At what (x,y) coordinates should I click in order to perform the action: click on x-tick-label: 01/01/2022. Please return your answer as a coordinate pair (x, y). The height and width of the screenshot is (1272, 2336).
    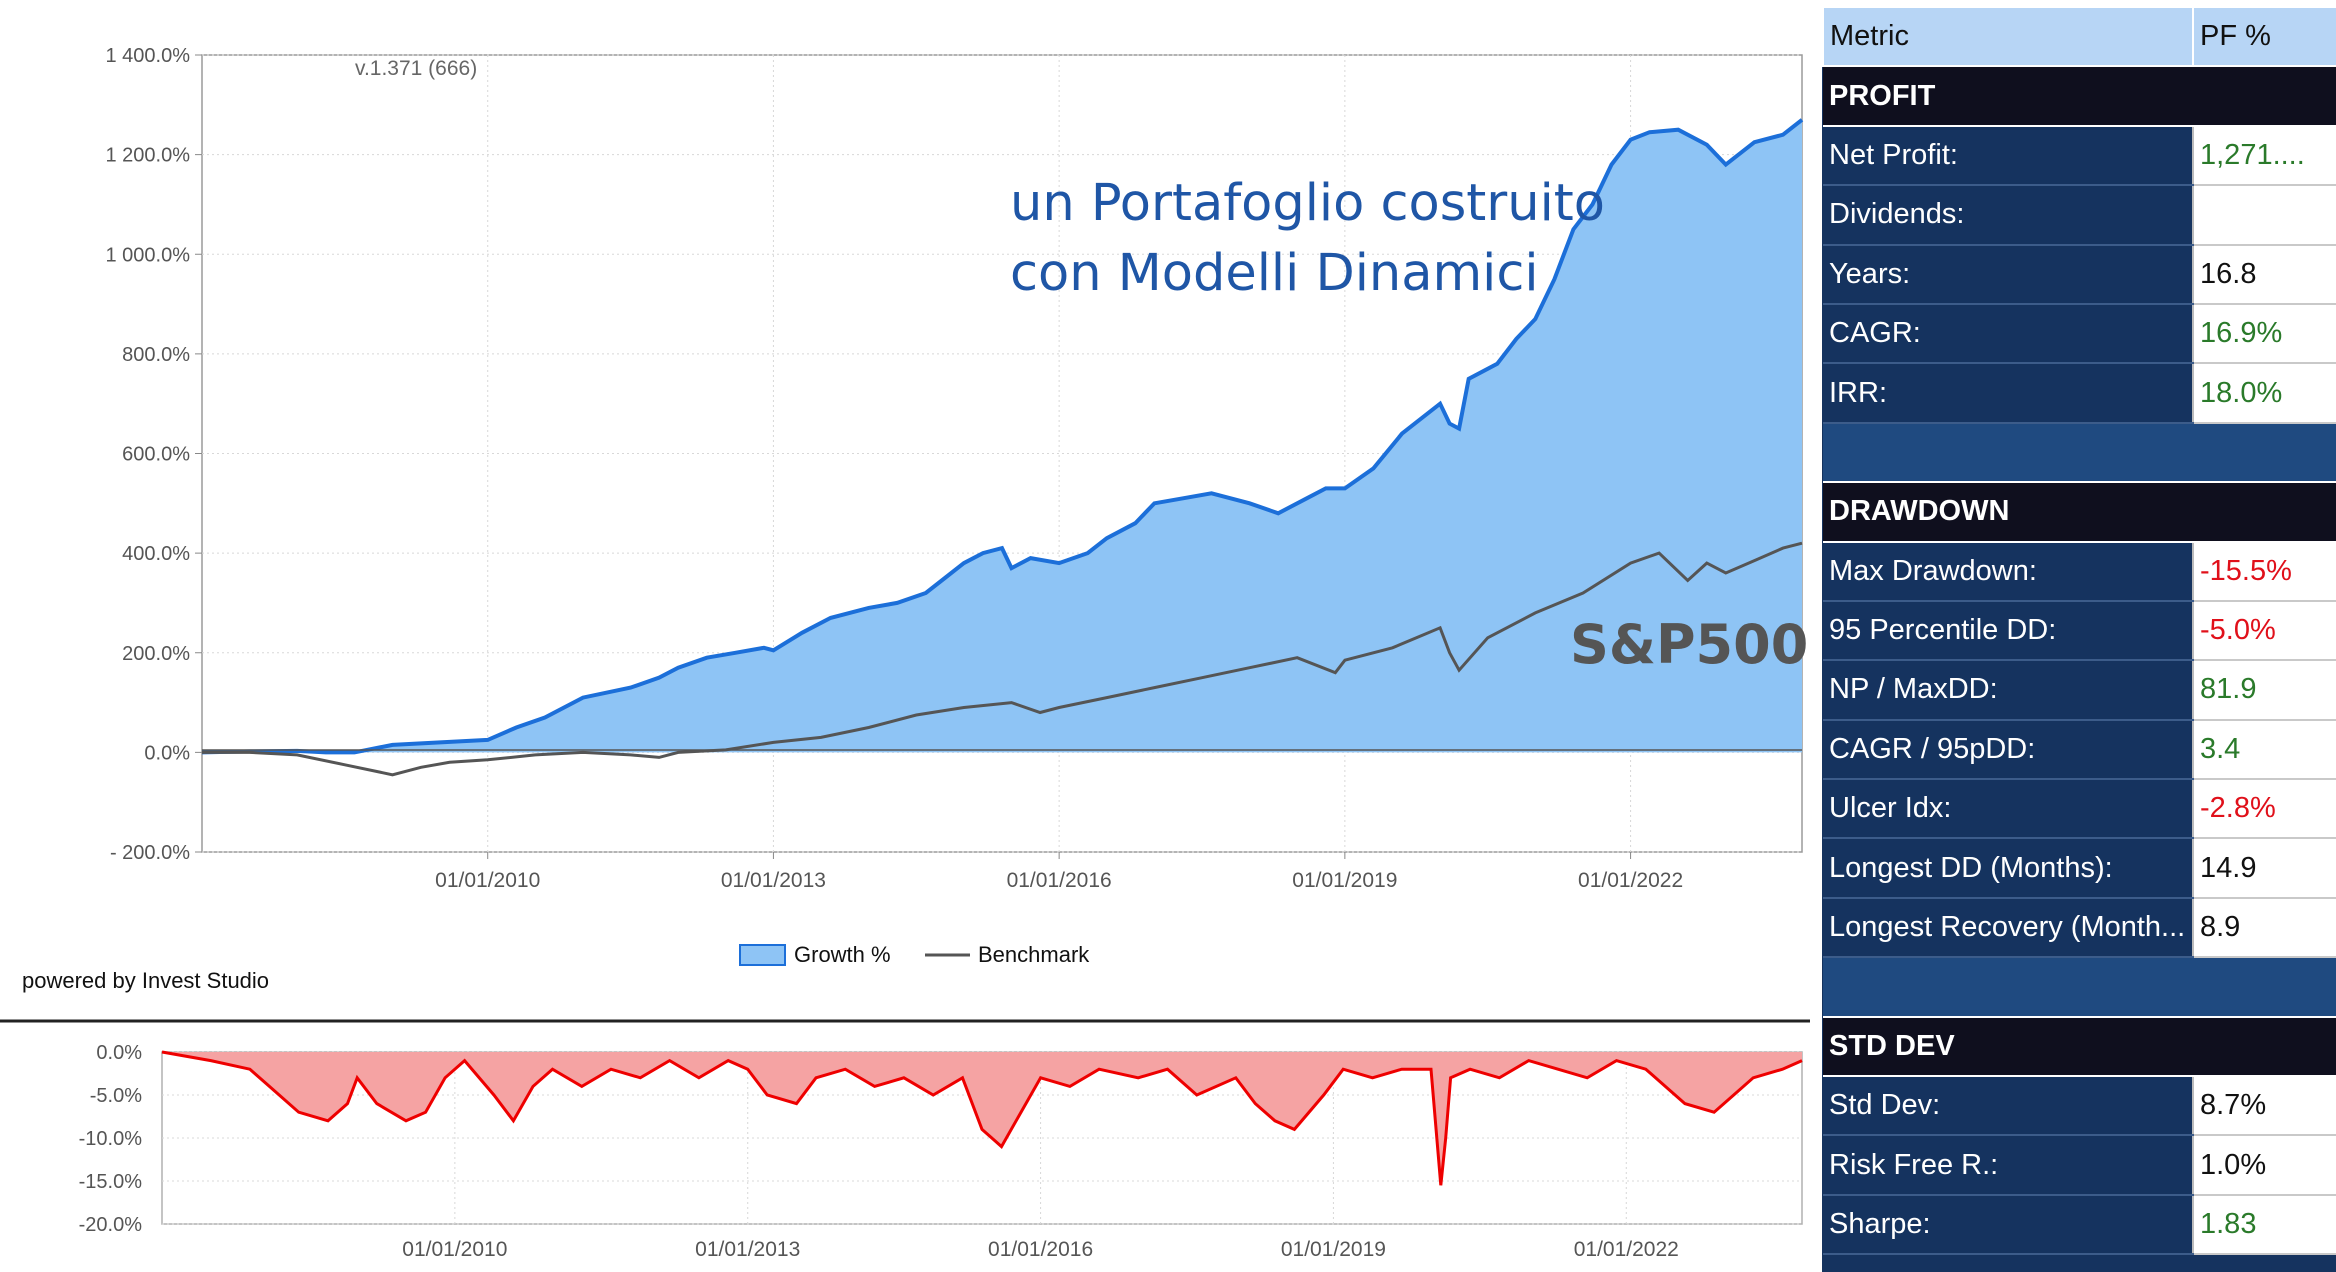
    Looking at the image, I should click on (1630, 880).